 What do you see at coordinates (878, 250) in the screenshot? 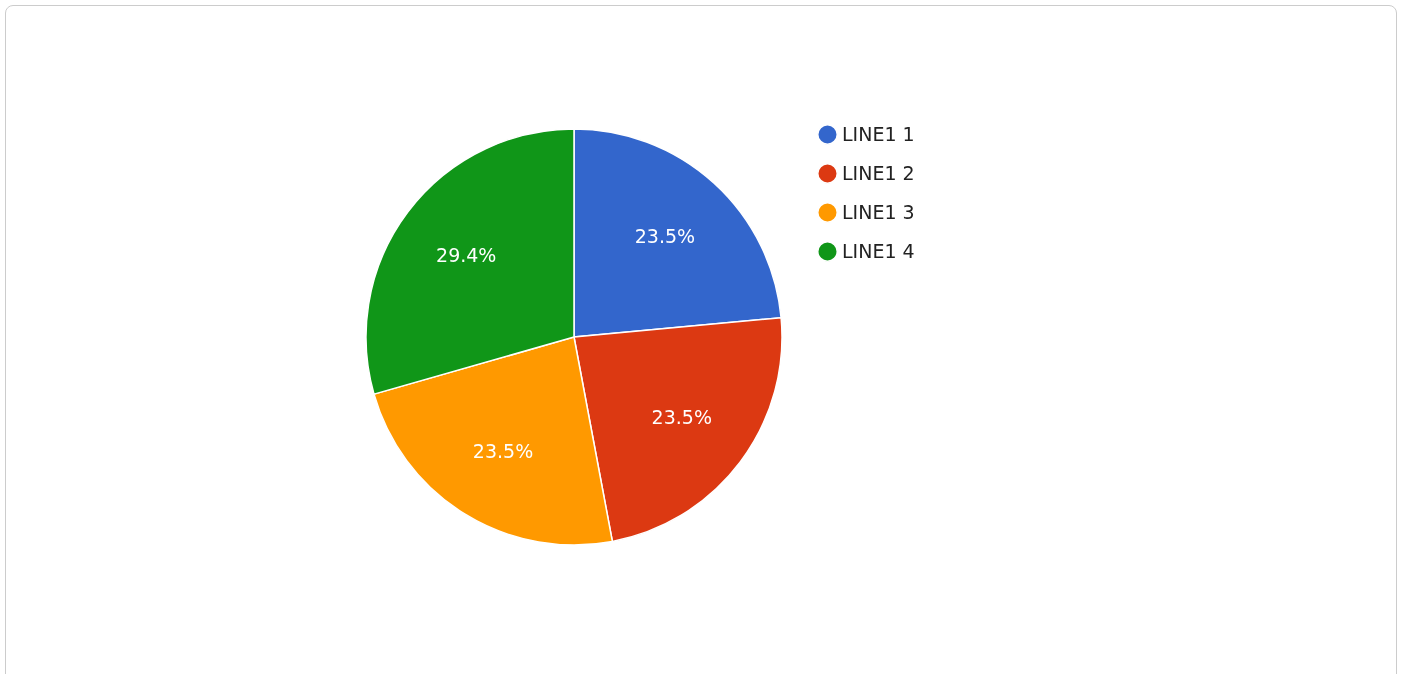
I see `legend-label: LINE1 4` at bounding box center [878, 250].